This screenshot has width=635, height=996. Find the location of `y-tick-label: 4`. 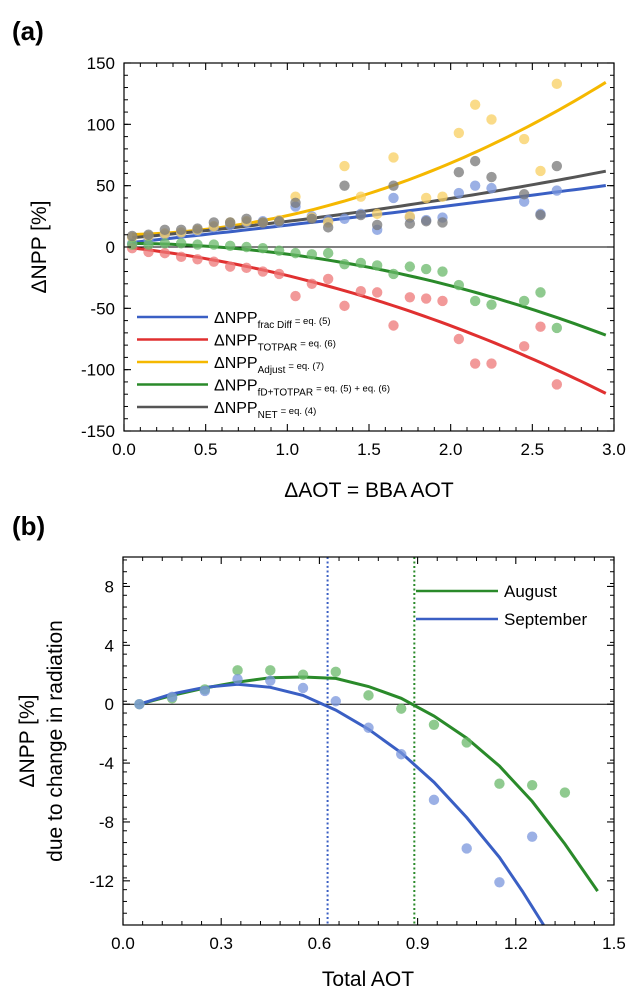

y-tick-label: 4 is located at coordinates (109, 645).